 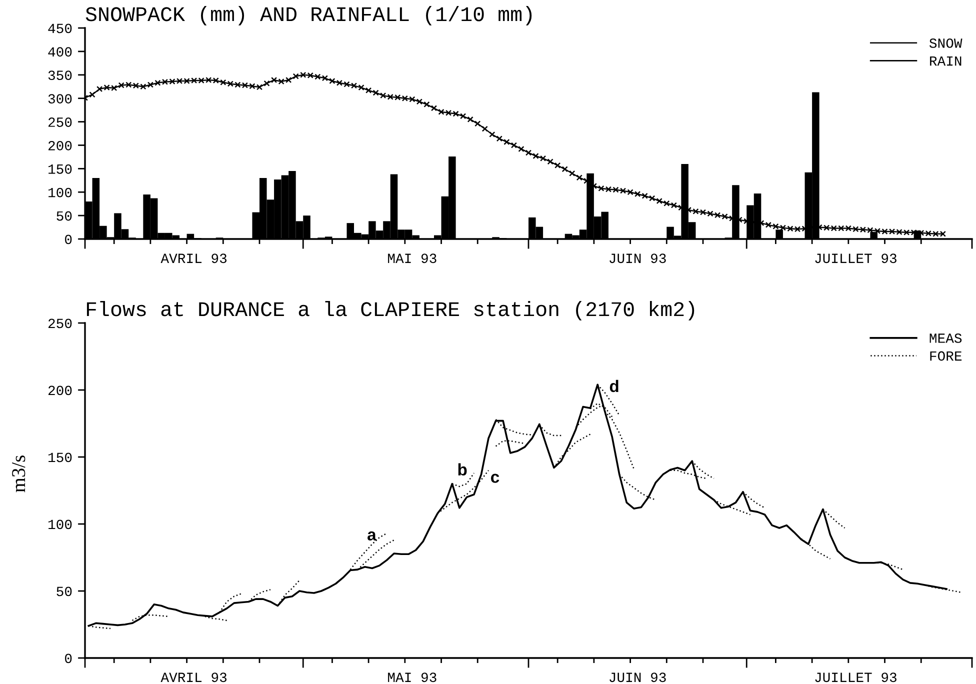 What do you see at coordinates (946, 356) in the screenshot?
I see `legend-label: FORE` at bounding box center [946, 356].